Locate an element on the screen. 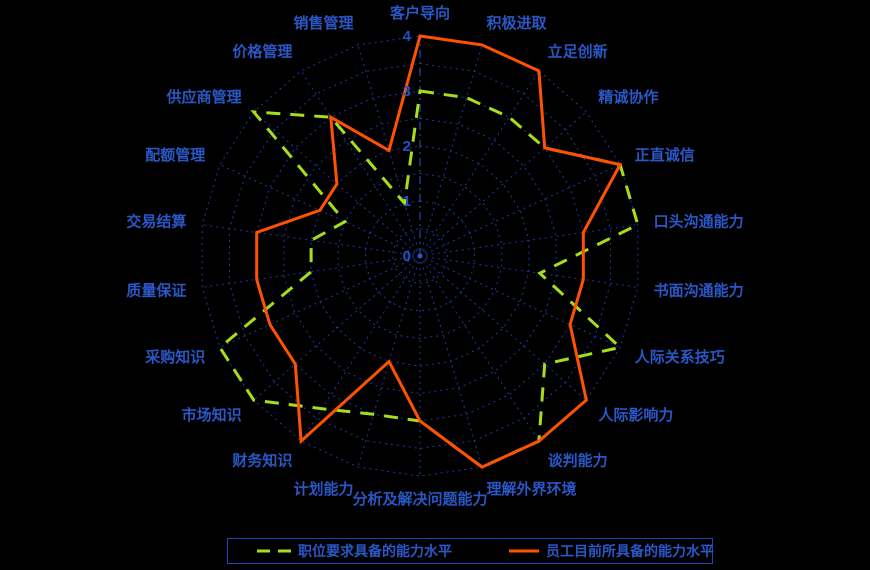 This screenshot has width=870, height=570. axis-label-21: 销售管理 is located at coordinates (323, 23).